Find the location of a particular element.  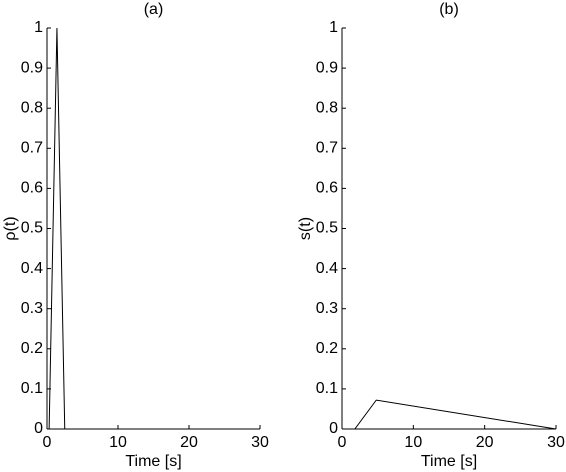

data-line is located at coordinates (449, 414).